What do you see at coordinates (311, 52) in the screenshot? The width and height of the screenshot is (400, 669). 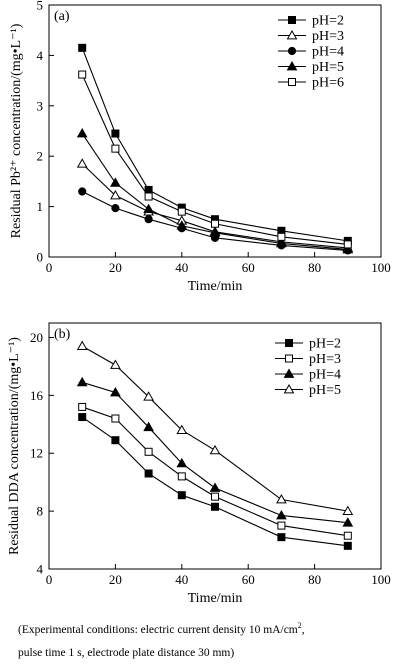 I see `legend-entry: pH=4` at bounding box center [311, 52].